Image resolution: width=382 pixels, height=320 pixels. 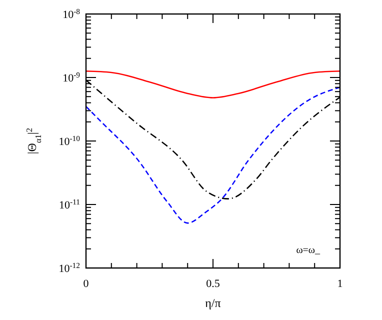 What do you see at coordinates (69, 141) in the screenshot?
I see `y-tick-label: 10$^{-10}$` at bounding box center [69, 141].